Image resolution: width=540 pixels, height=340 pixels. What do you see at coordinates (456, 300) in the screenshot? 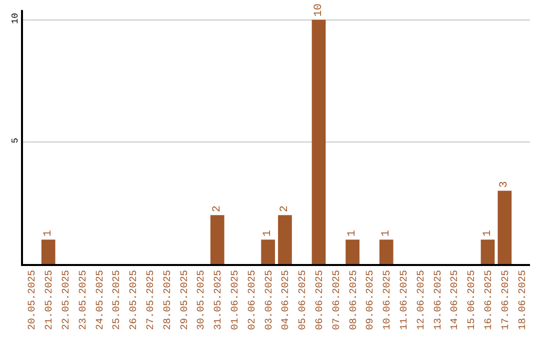
I see `x-tick-label: 14.06.2025` at bounding box center [456, 300].